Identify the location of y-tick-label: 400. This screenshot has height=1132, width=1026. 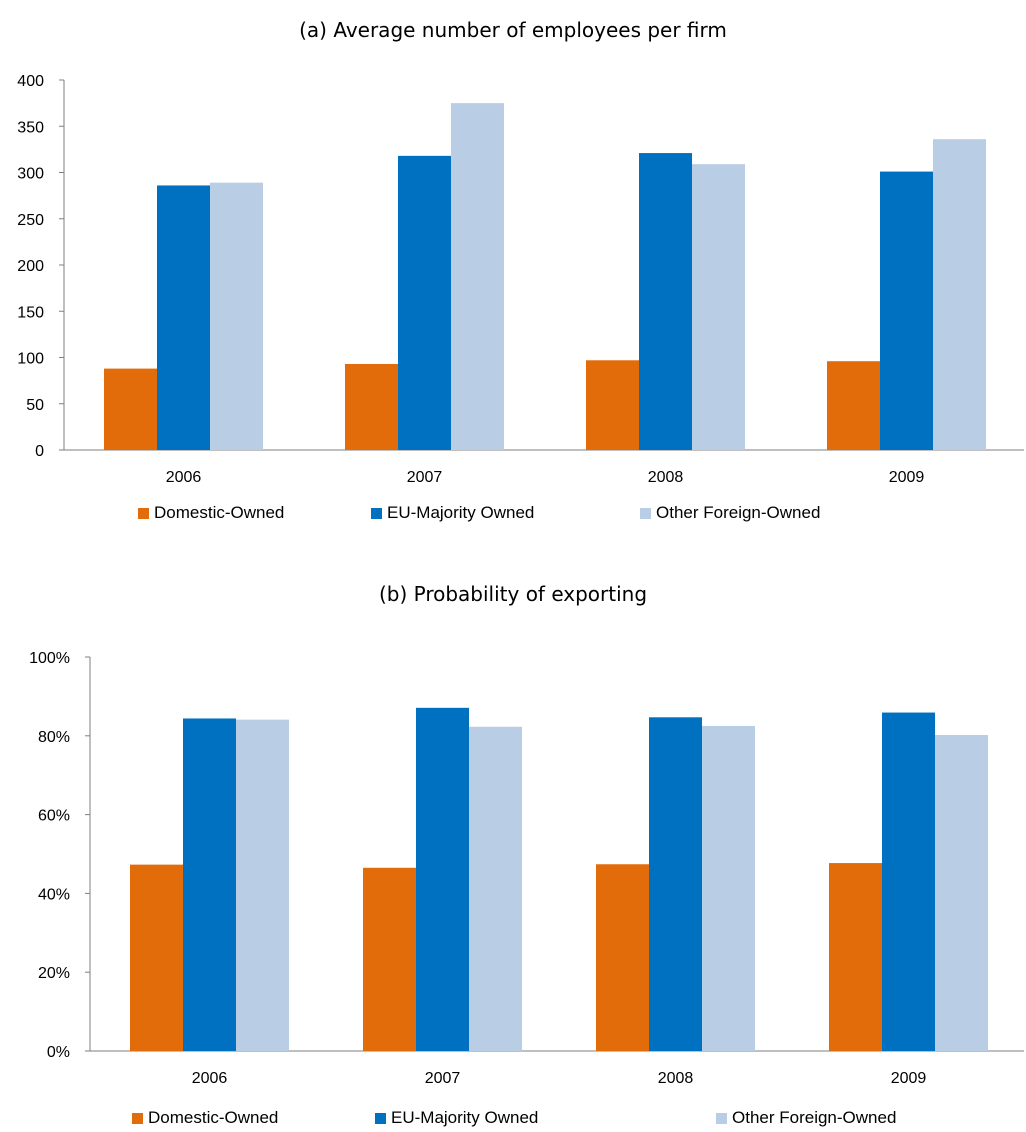
(30, 81).